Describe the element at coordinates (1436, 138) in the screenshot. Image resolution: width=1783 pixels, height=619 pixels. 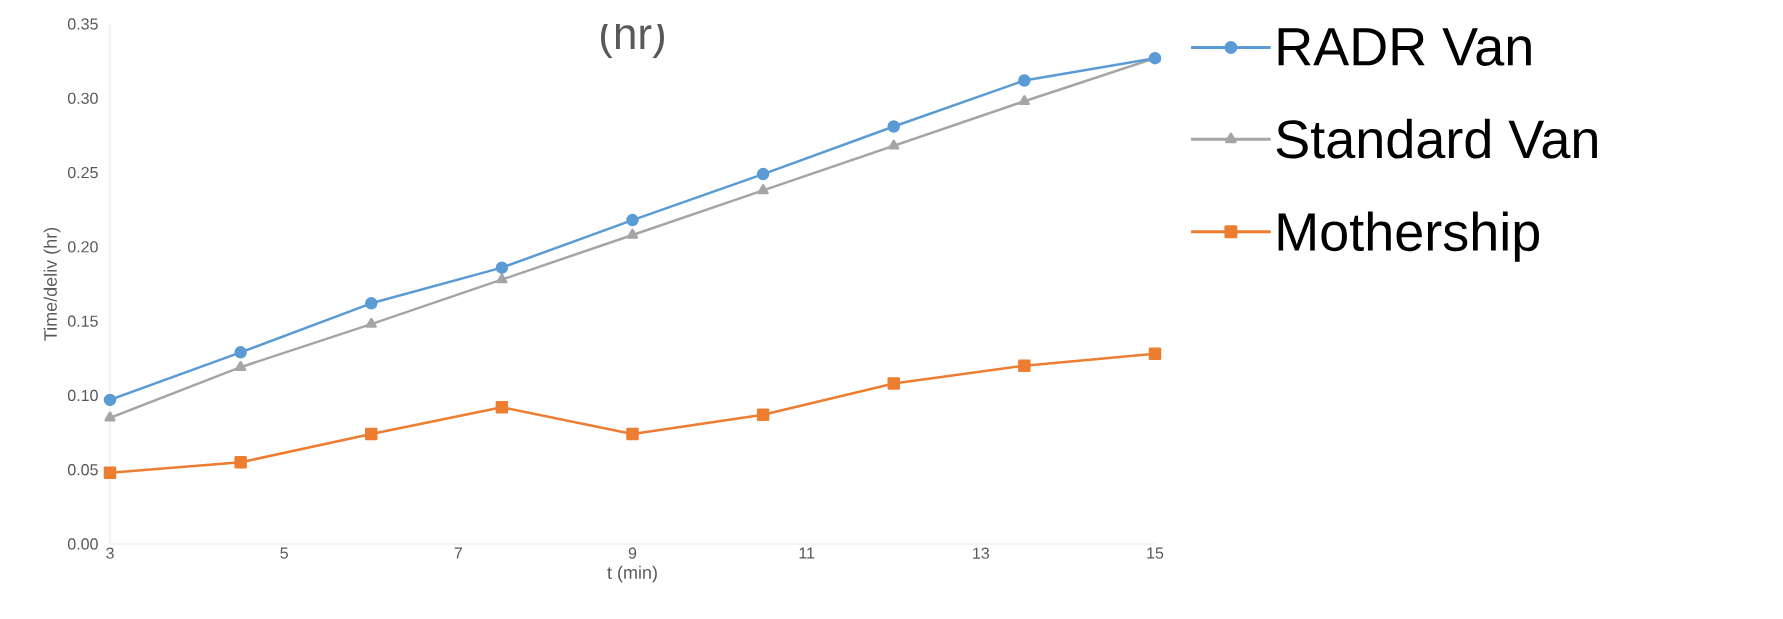
I see `legend-label: Standard Van` at that location.